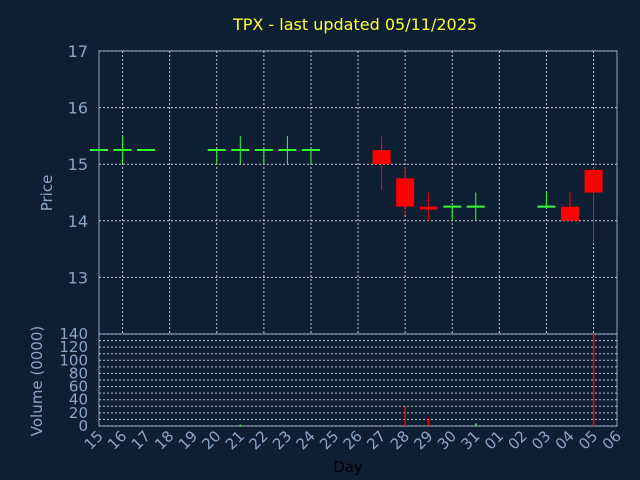 The width and height of the screenshot is (640, 480). Describe the element at coordinates (354, 24) in the screenshot. I see `chart-title: TPX - last updated 05/11/2025` at that location.